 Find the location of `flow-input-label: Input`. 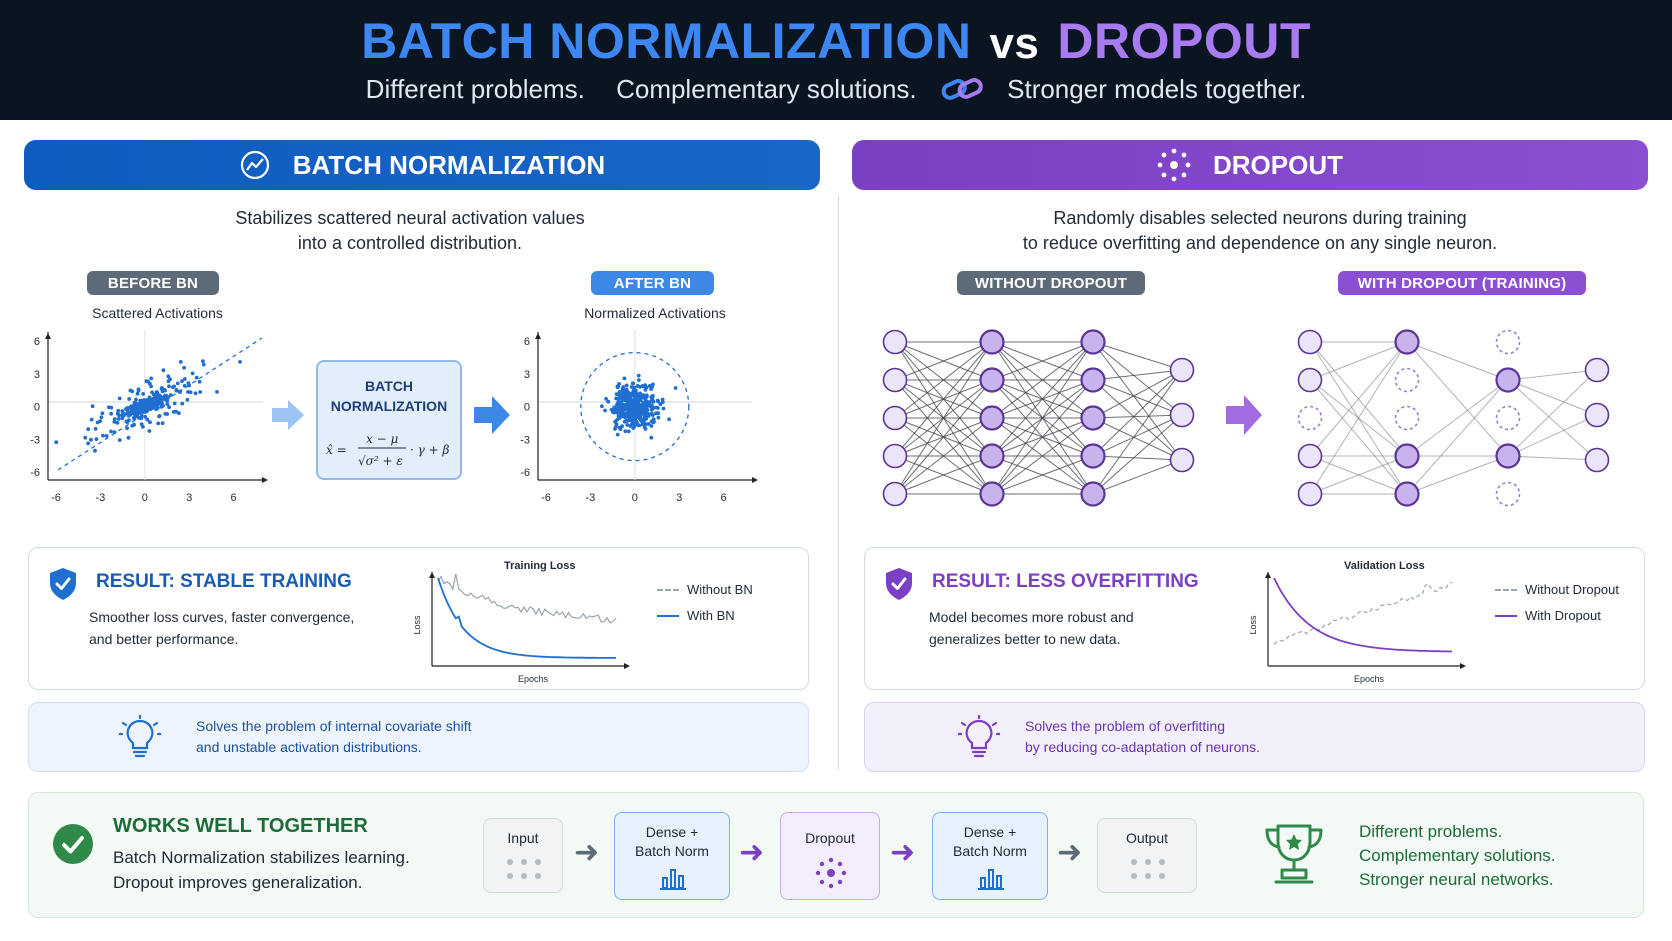

flow-input-label: Input is located at coordinates (523, 838).